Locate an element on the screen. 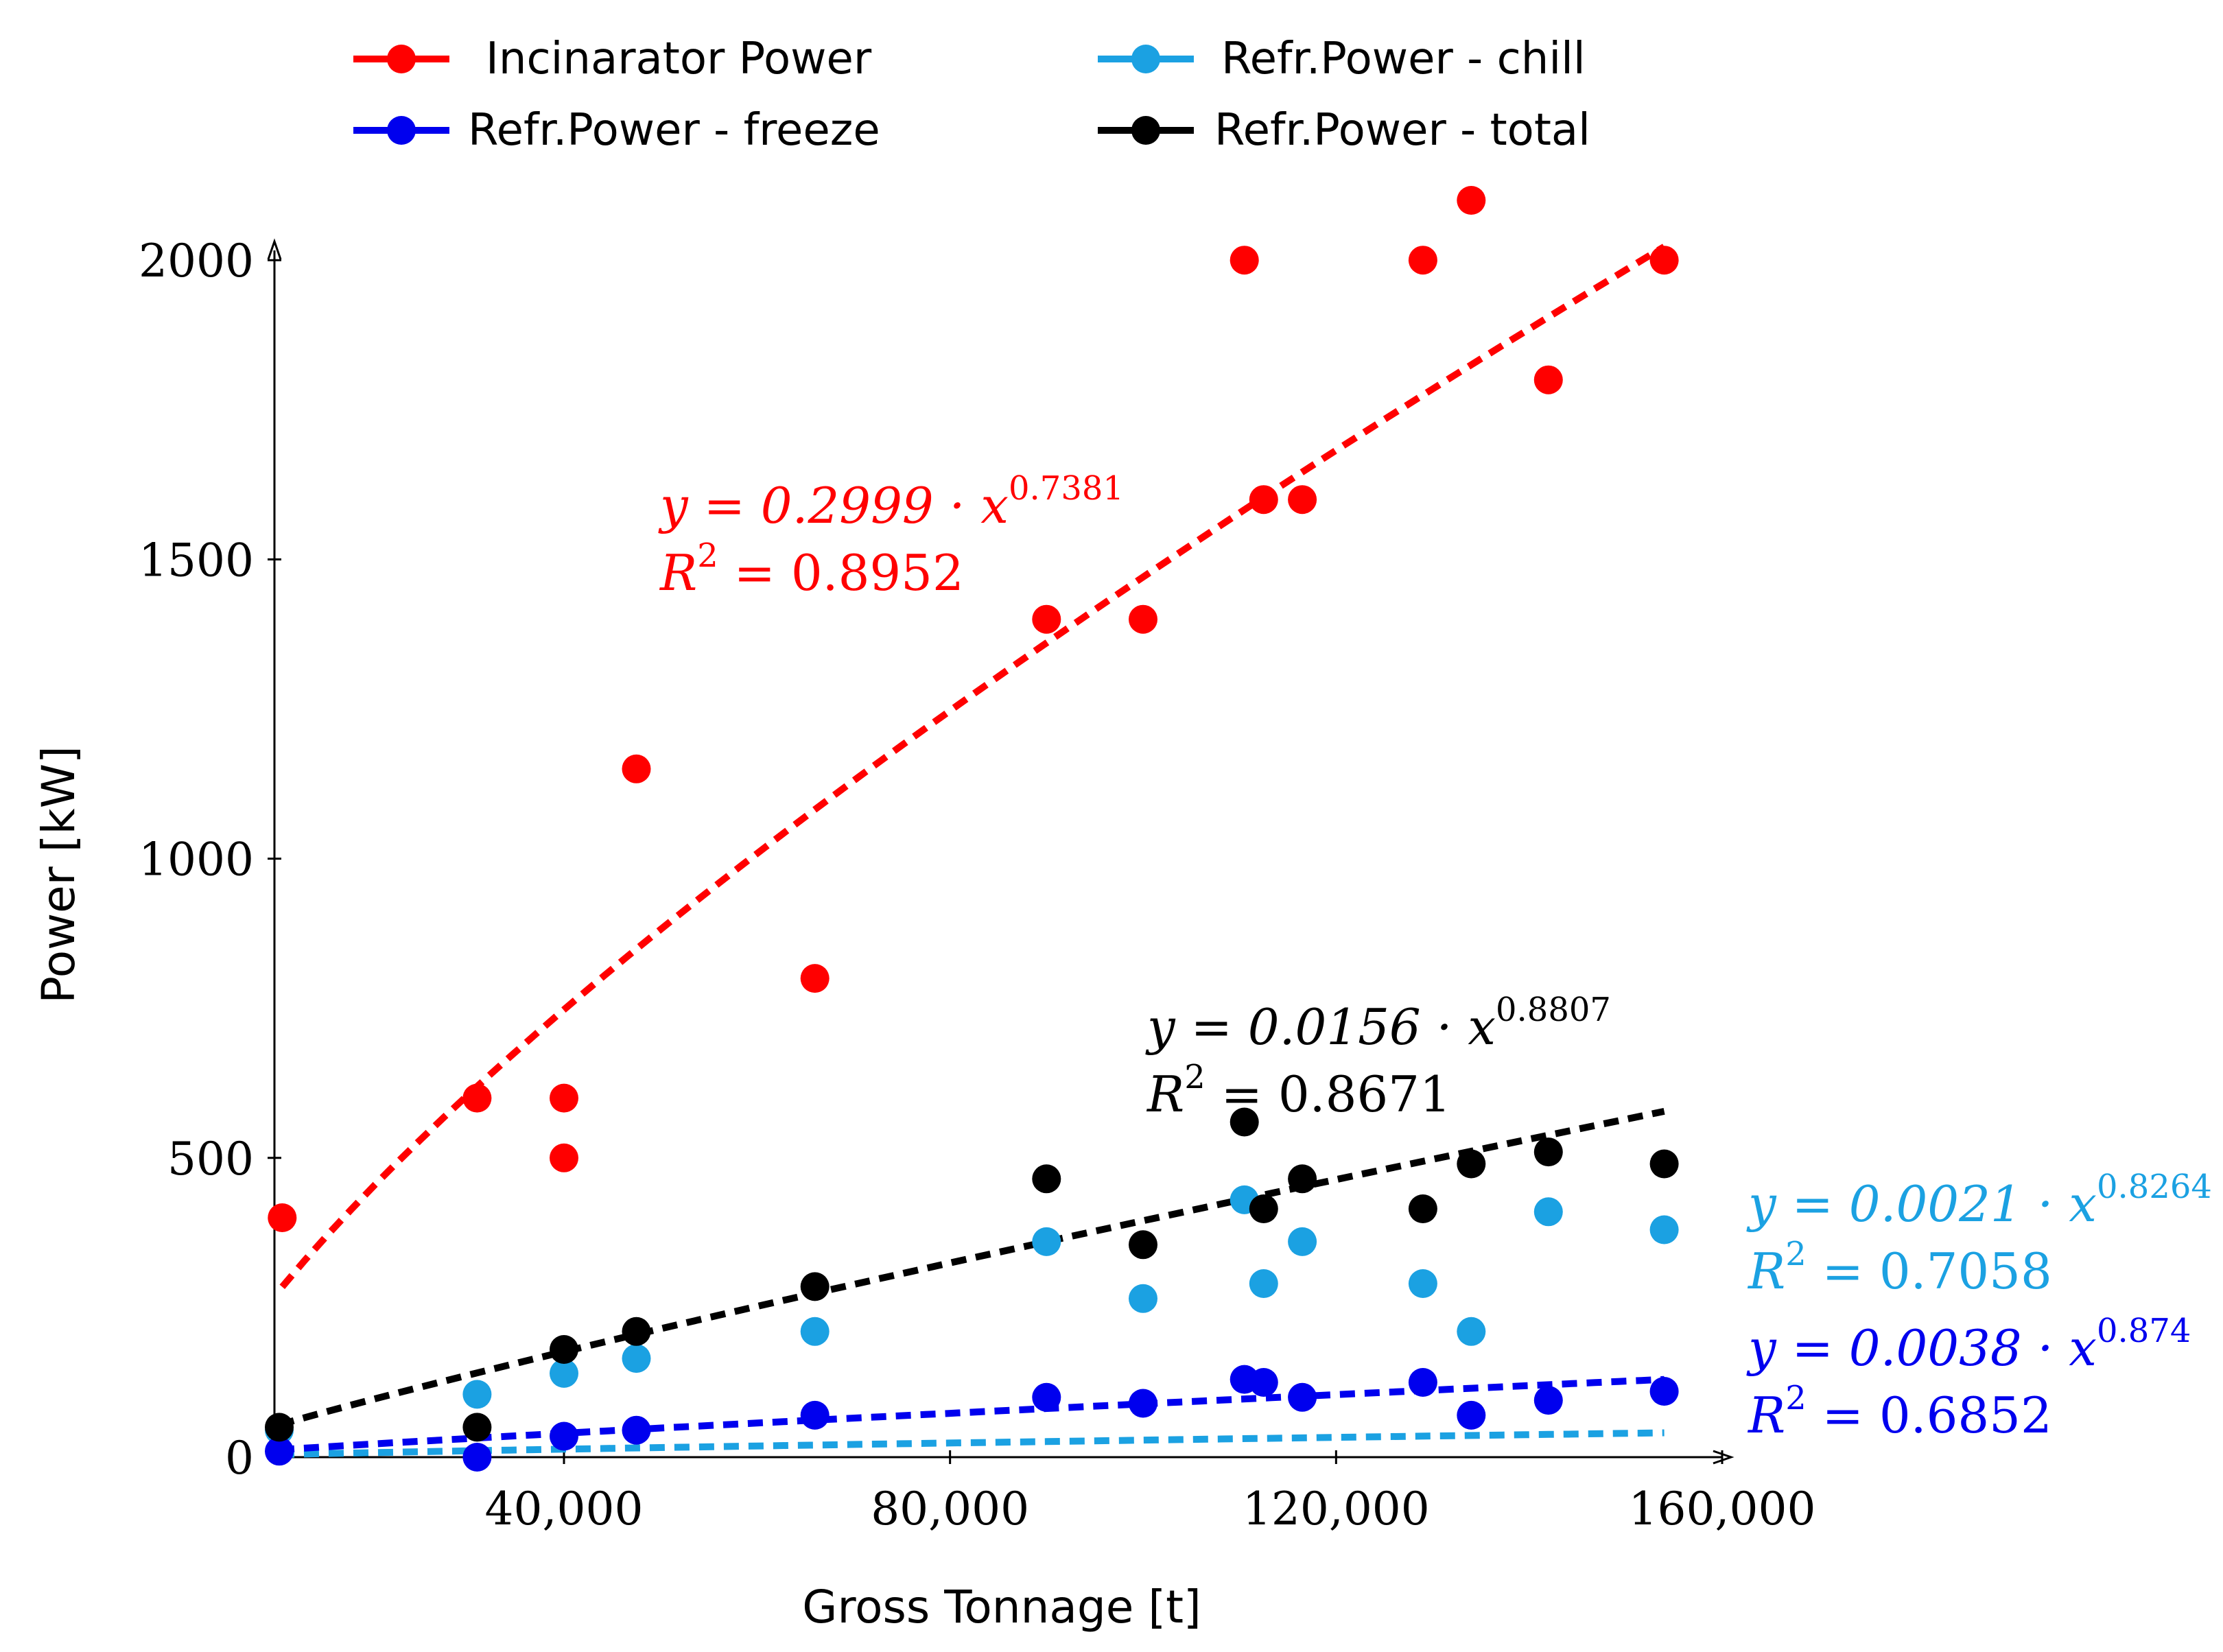 This screenshot has width=2223, height=1652. r2-chill: R2 = 0.7058 is located at coordinates (1899, 1267).